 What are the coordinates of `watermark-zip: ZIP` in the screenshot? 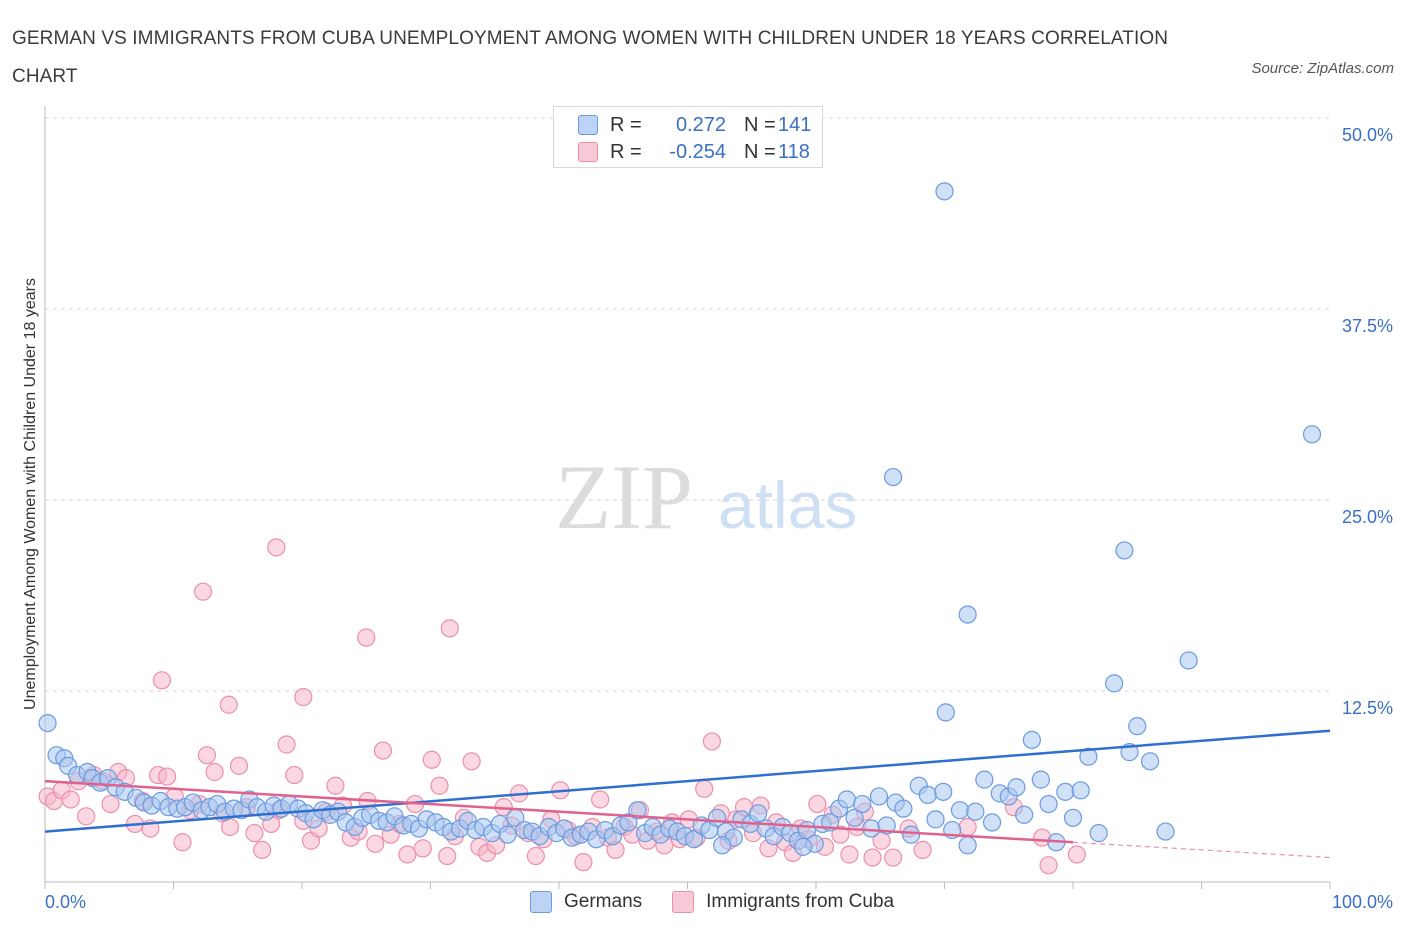 It's located at (624, 497).